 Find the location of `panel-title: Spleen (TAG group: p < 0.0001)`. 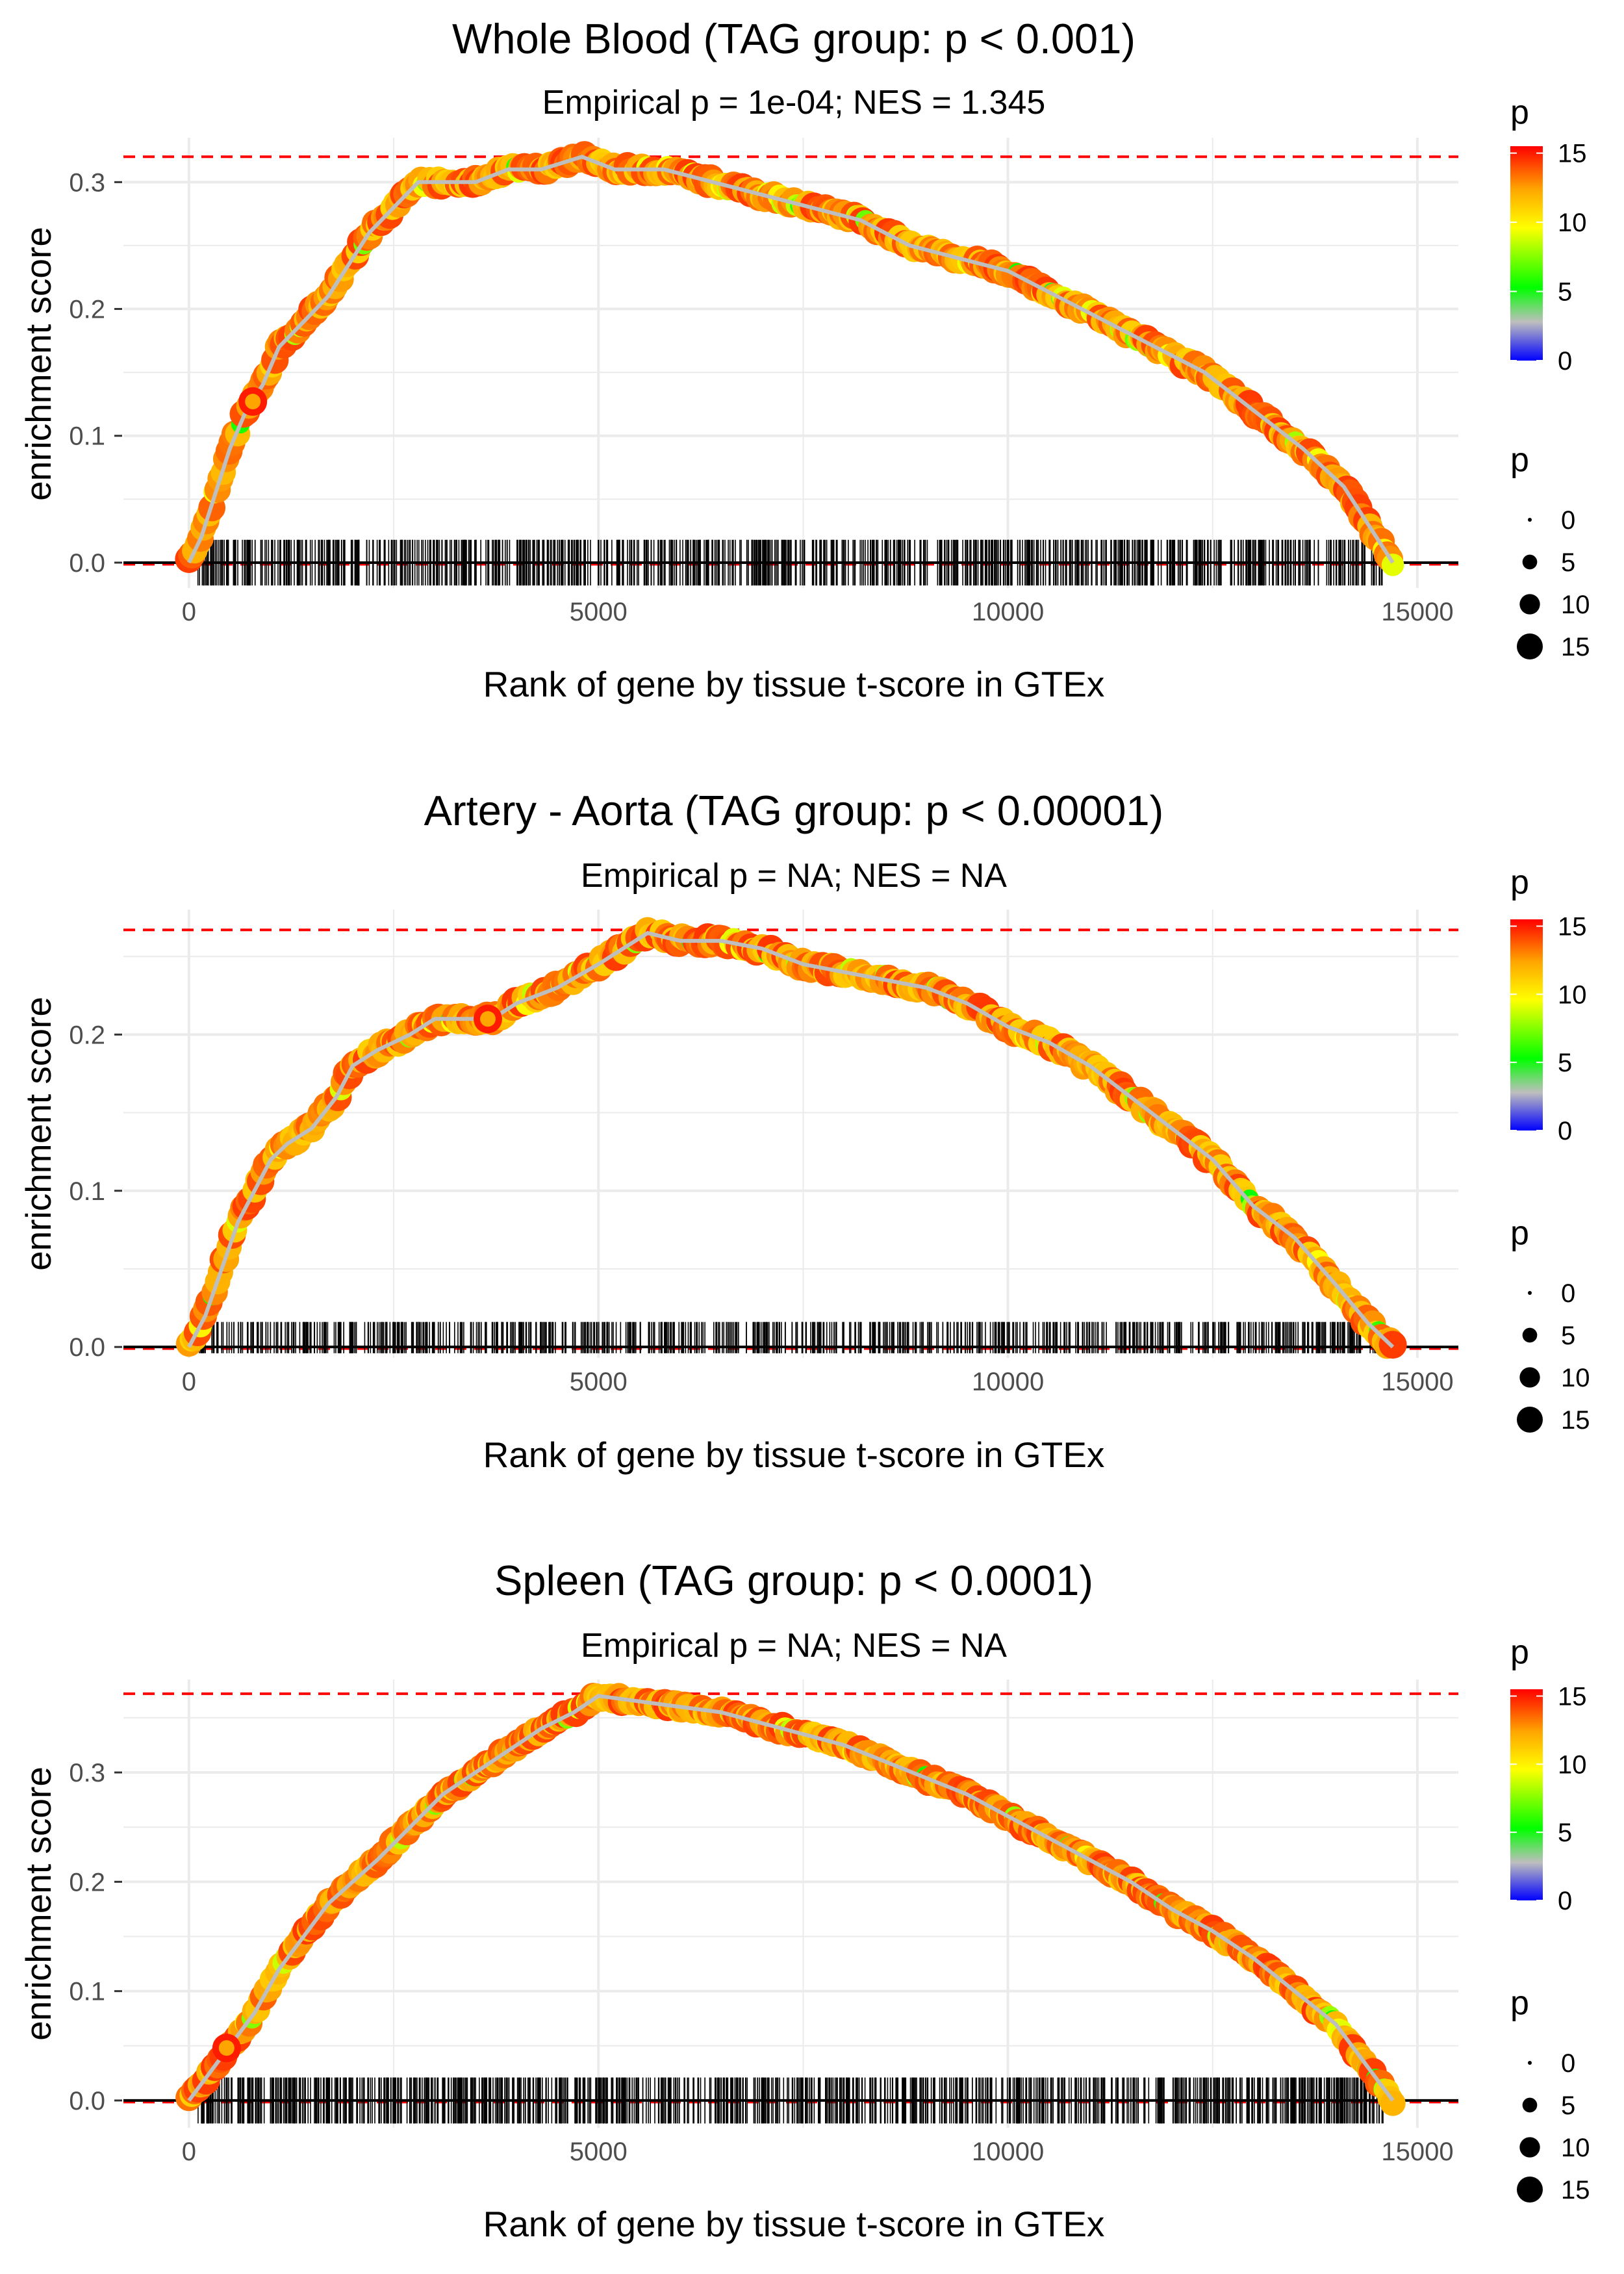

panel-title: Spleen (TAG group: p < 0.0001) is located at coordinates (793, 1580).